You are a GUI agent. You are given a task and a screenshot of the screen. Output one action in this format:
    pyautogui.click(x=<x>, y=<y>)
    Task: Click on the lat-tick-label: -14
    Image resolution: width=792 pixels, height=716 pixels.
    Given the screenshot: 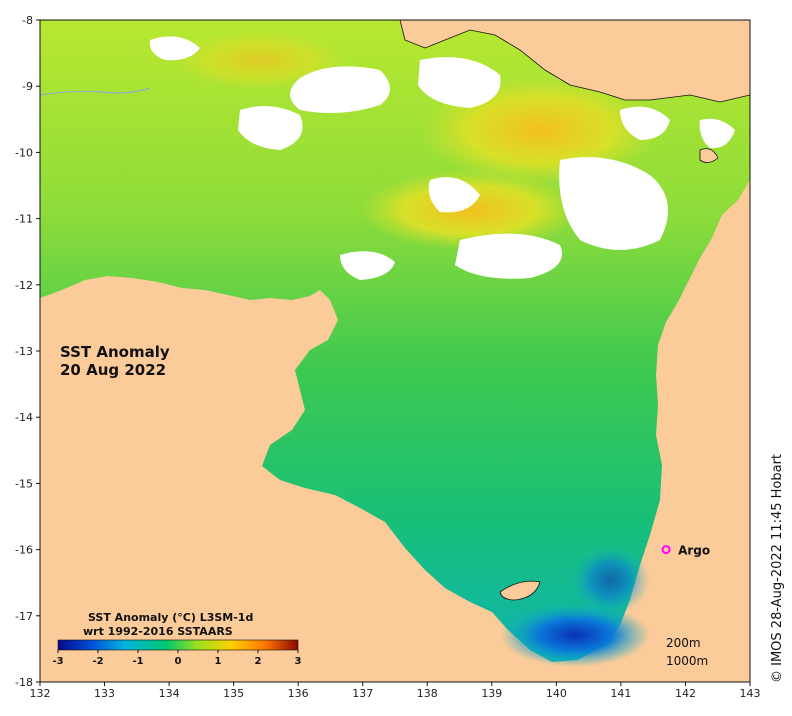 What is the action you would take?
    pyautogui.click(x=24, y=417)
    